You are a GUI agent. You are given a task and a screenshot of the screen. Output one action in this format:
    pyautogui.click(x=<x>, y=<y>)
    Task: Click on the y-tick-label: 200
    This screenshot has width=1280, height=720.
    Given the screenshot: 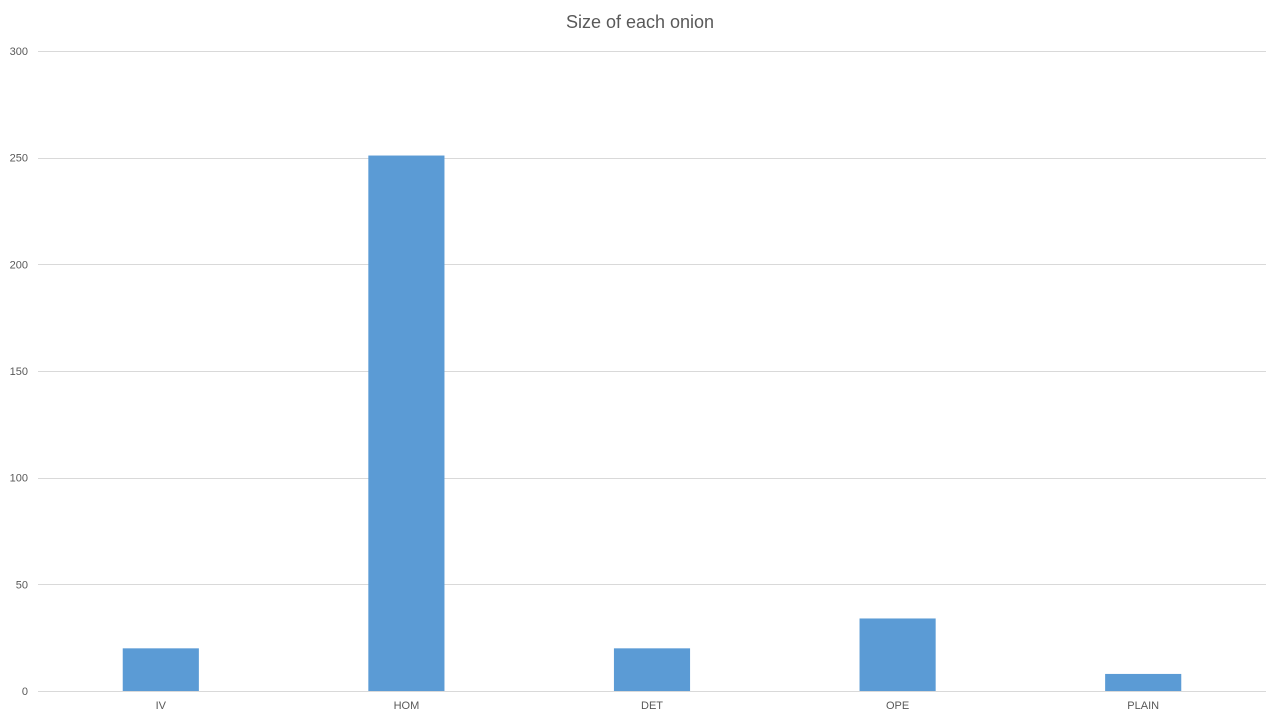 What is the action you would take?
    pyautogui.click(x=19, y=265)
    